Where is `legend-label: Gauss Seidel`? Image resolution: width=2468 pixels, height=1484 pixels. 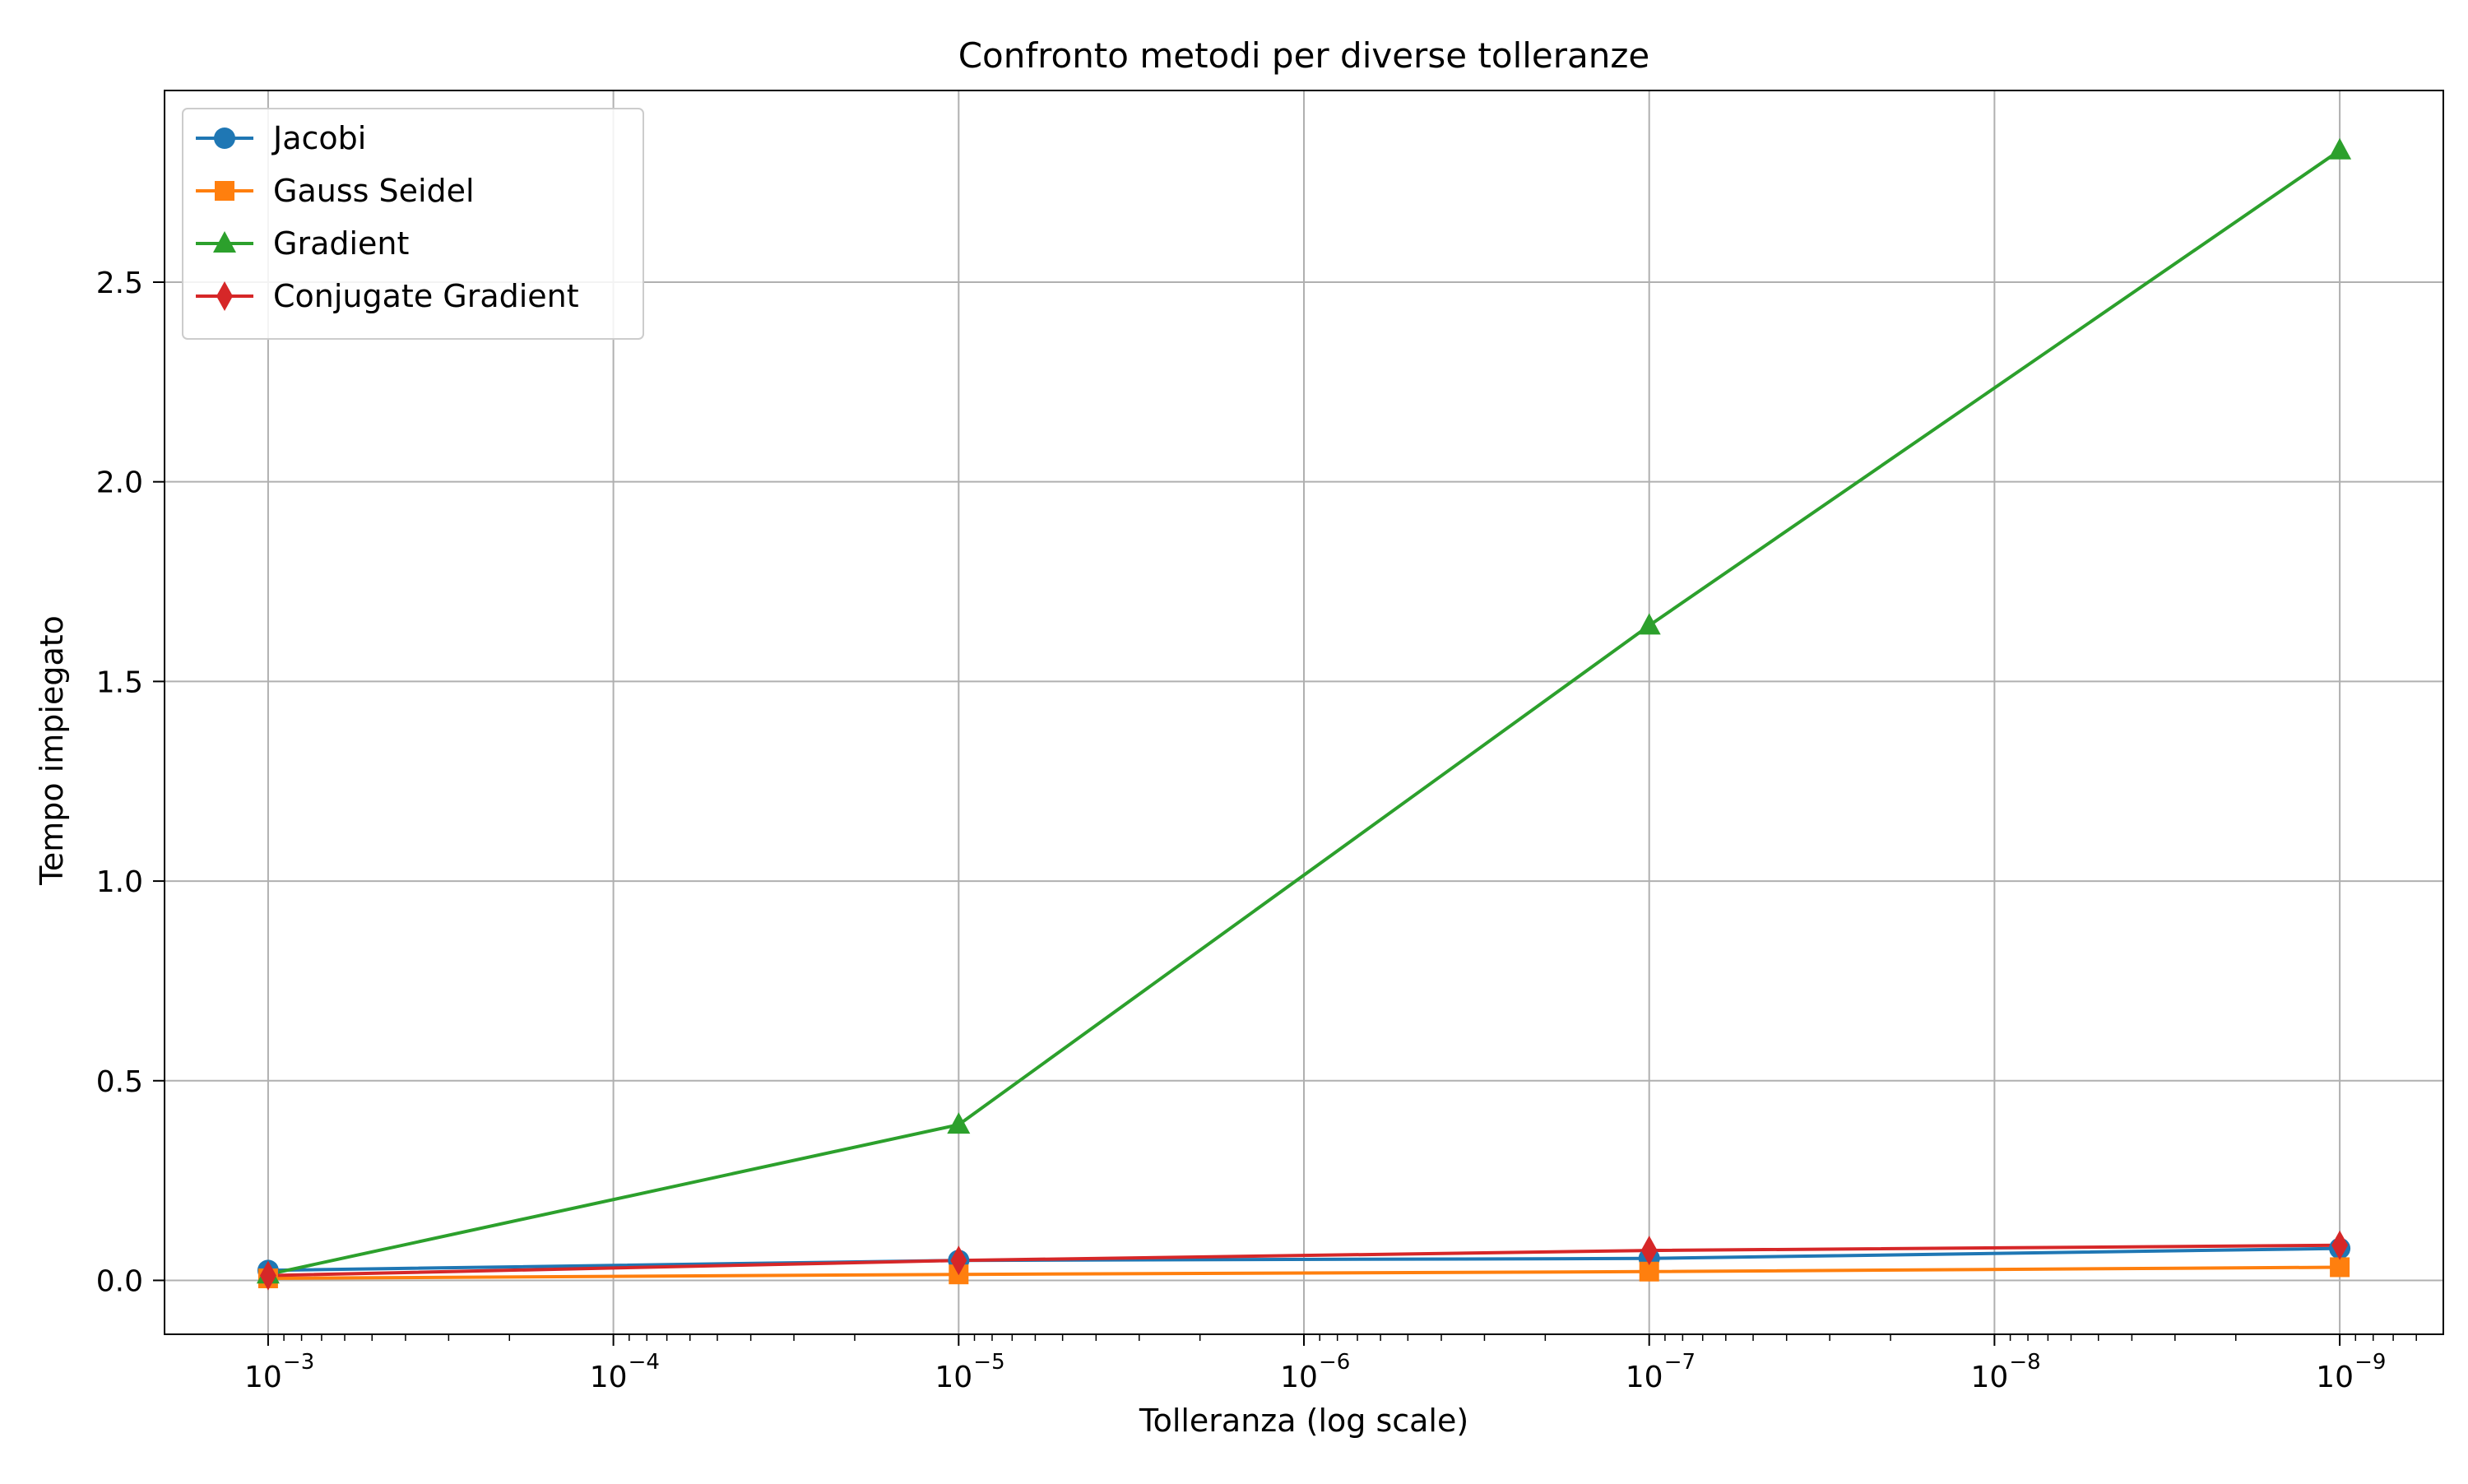 legend-label: Gauss Seidel is located at coordinates (374, 191).